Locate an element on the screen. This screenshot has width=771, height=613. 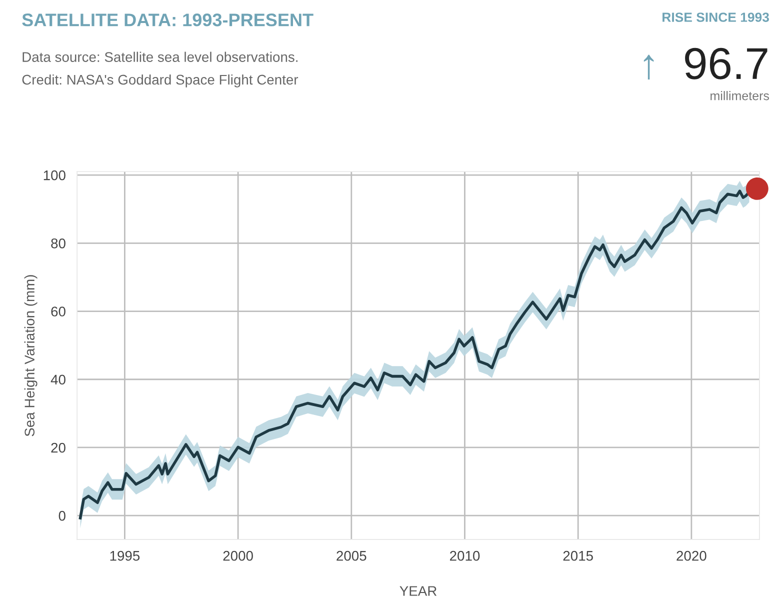
y-tick-label: 40 is located at coordinates (58, 379).